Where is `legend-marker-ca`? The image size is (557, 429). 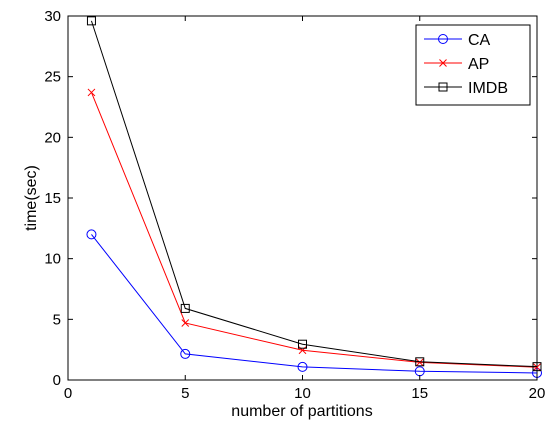 legend-marker-ca is located at coordinates (443, 39).